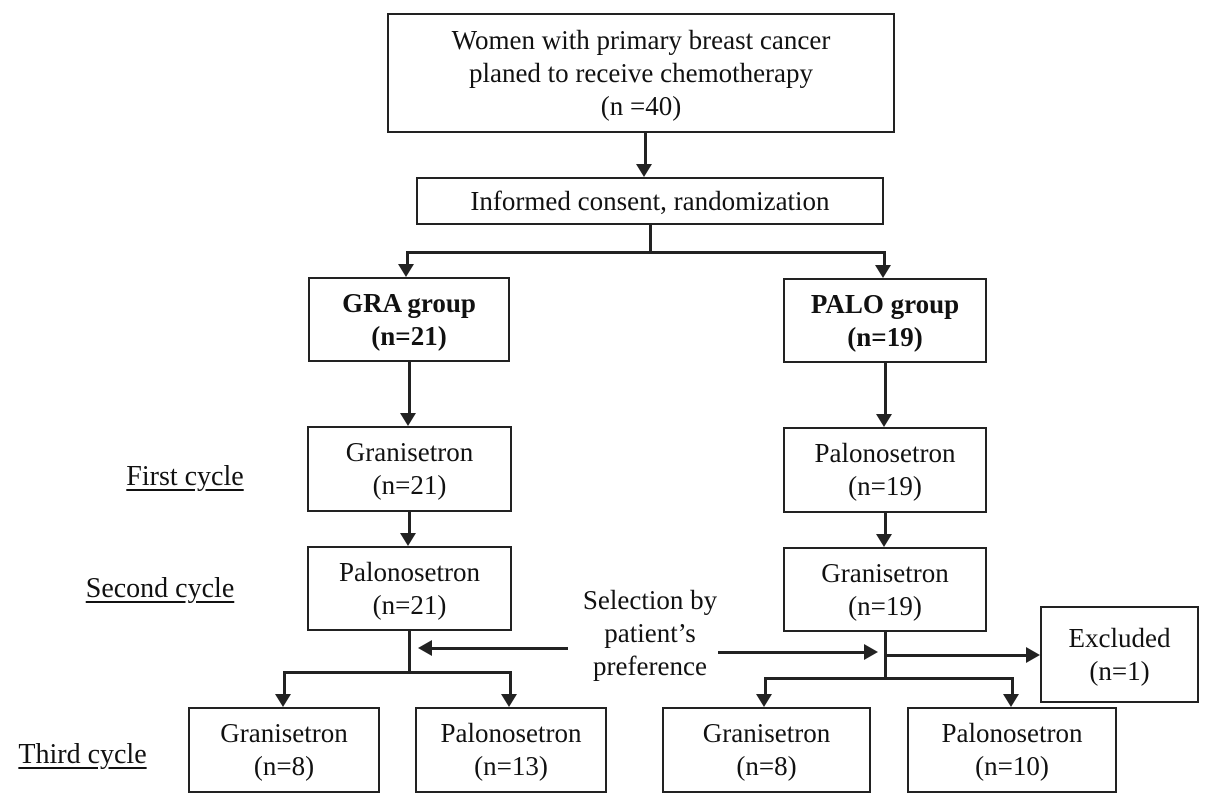  What do you see at coordinates (284, 750) in the screenshot?
I see `box-thirdcycle-gra-arm-granisetron: Granisetron (n=8)` at bounding box center [284, 750].